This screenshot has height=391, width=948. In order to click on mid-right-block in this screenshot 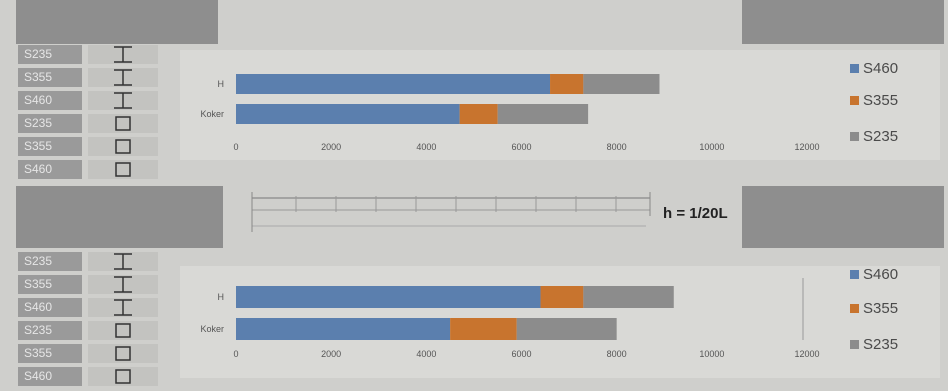, I will do `click(843, 217)`.